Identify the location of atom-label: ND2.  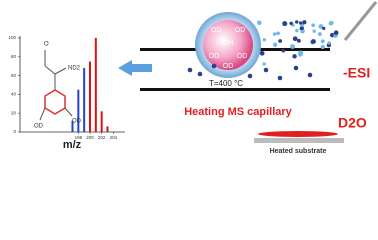
(74, 69).